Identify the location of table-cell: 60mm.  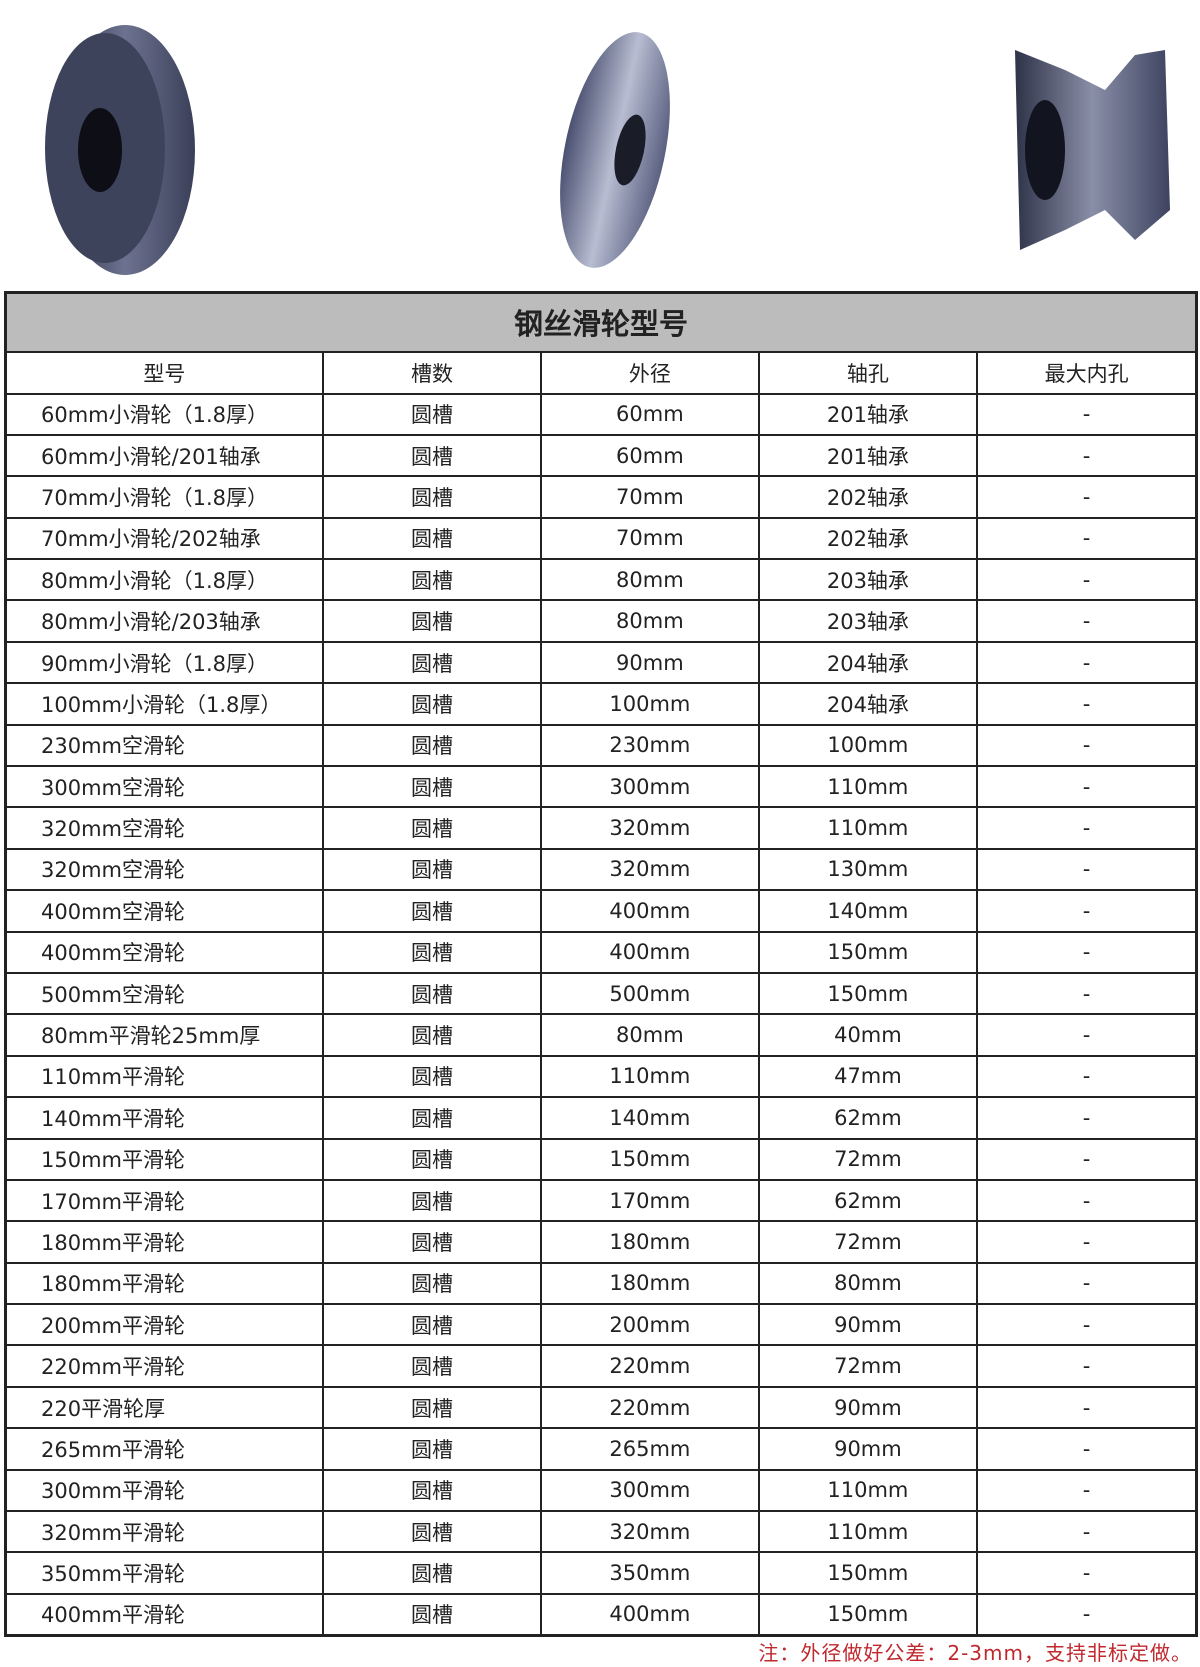
(650, 414).